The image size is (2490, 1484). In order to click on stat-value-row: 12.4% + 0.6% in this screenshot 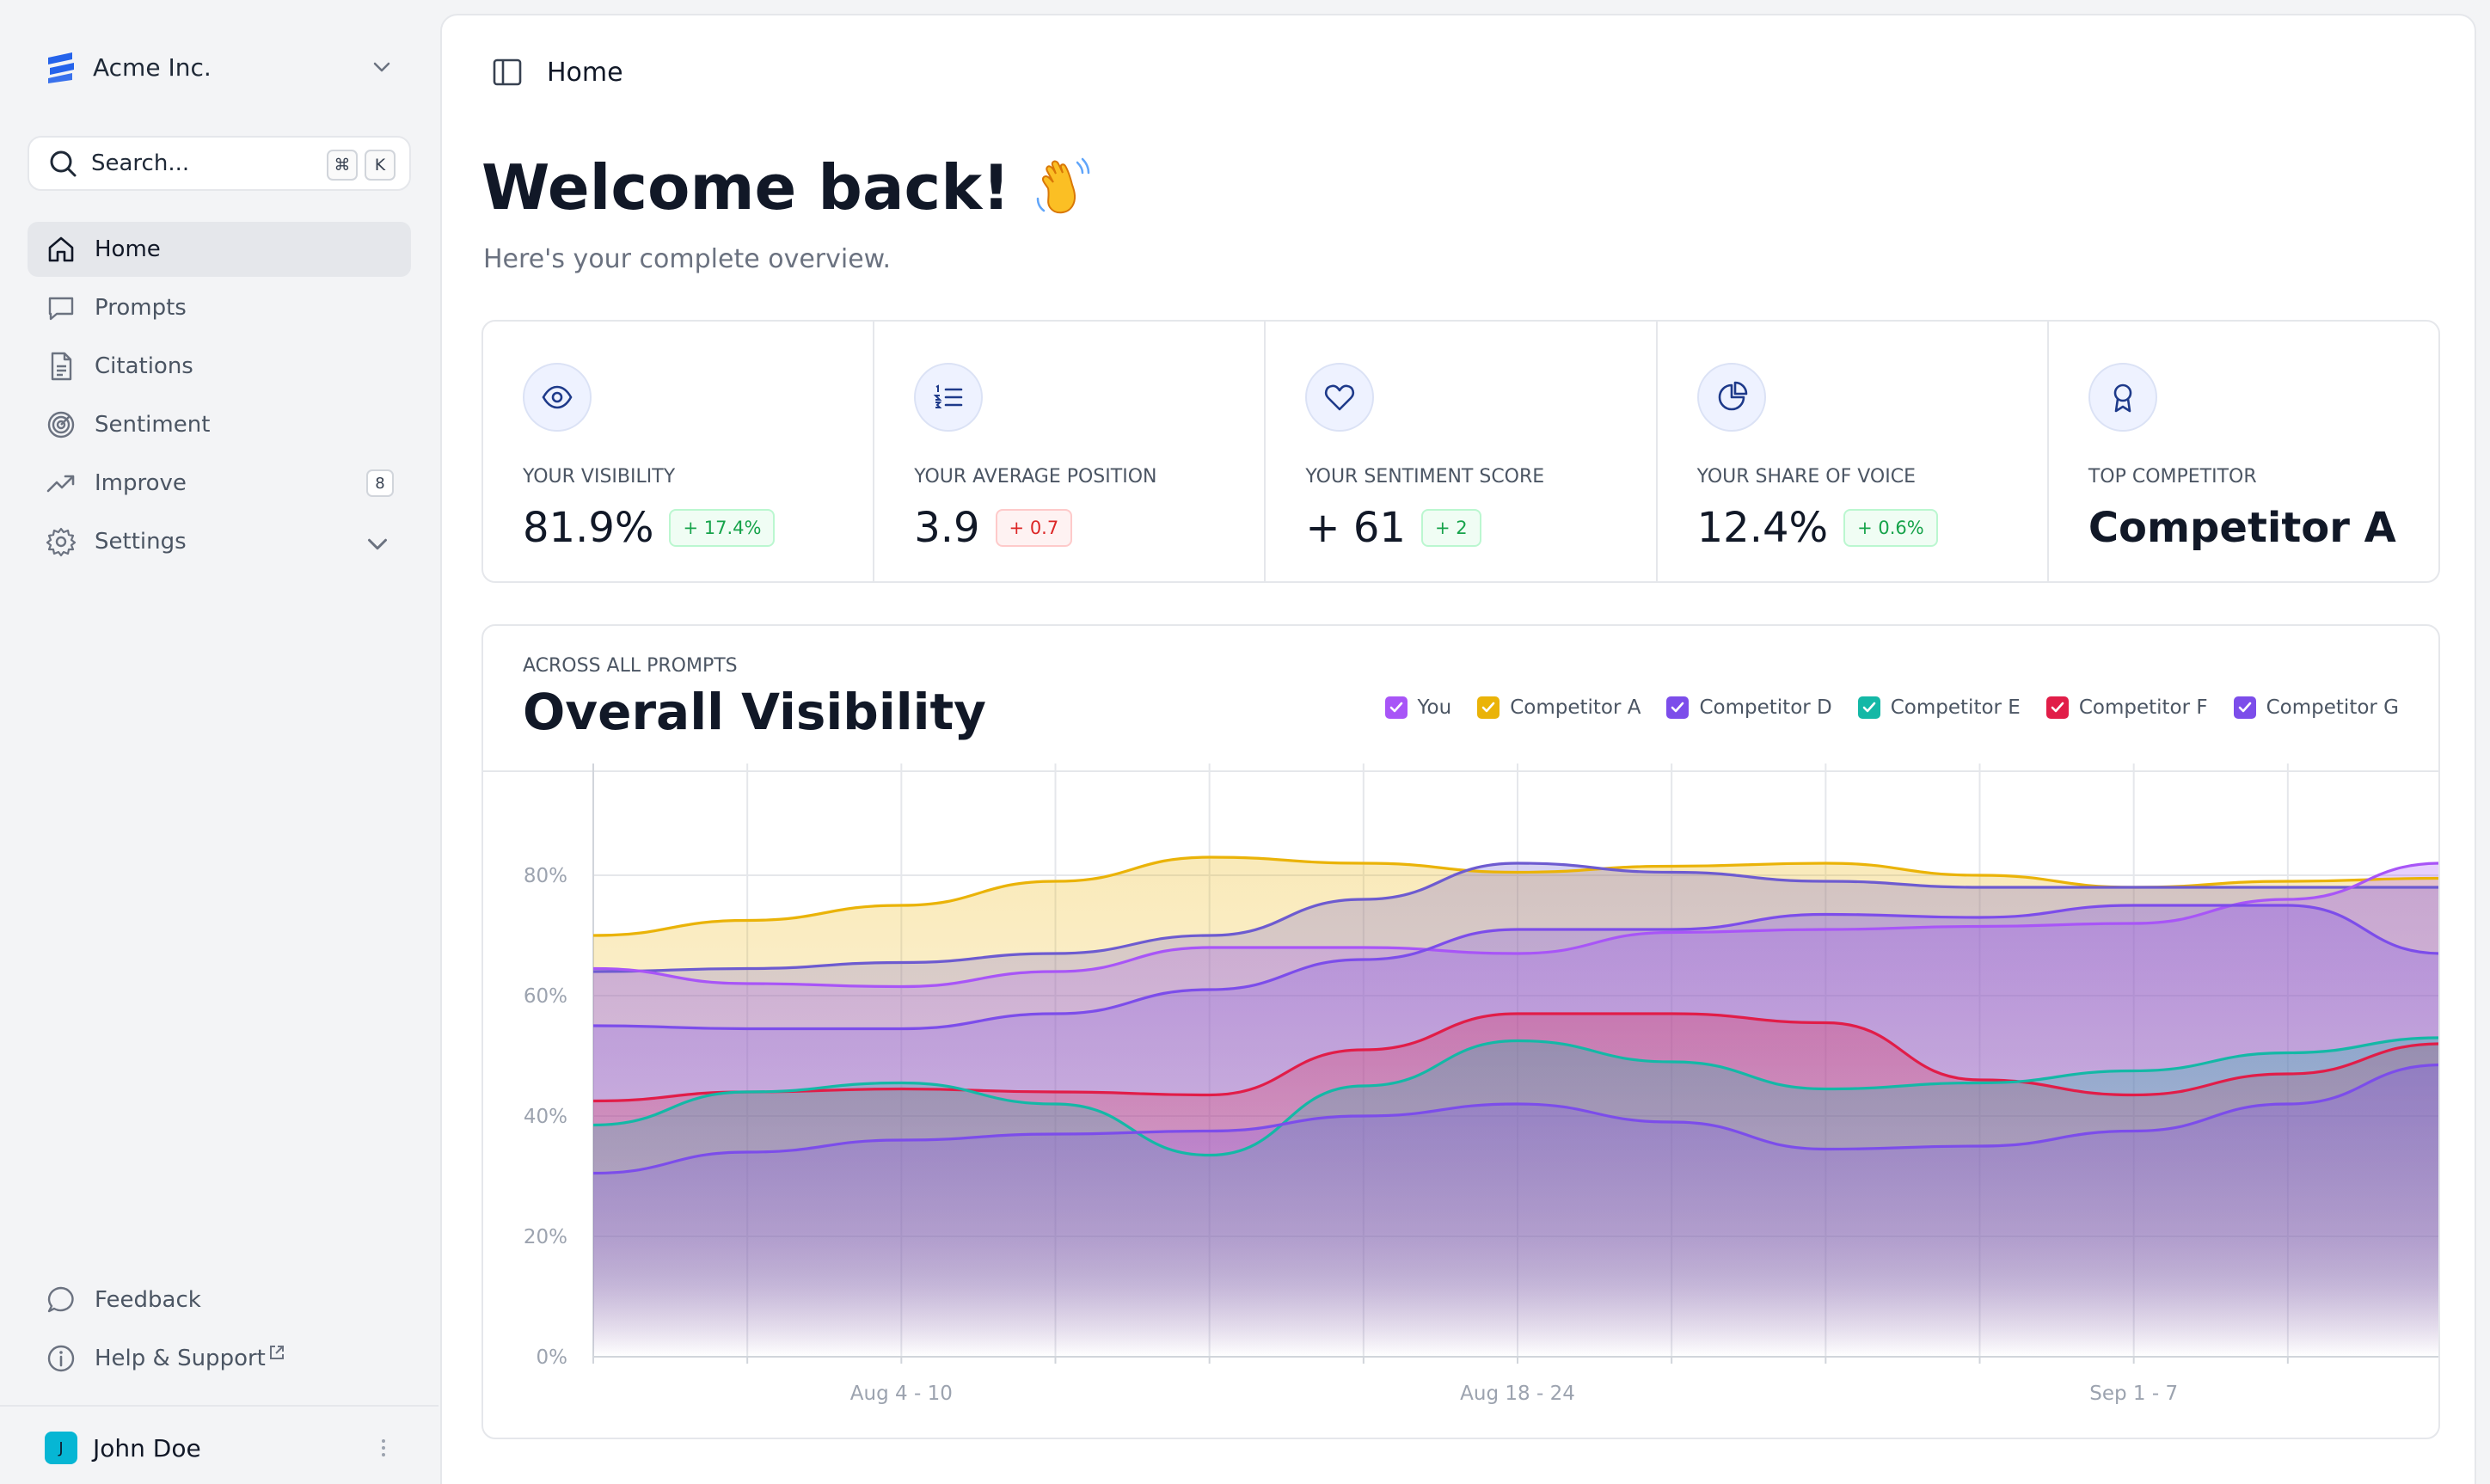, I will do `click(1817, 528)`.